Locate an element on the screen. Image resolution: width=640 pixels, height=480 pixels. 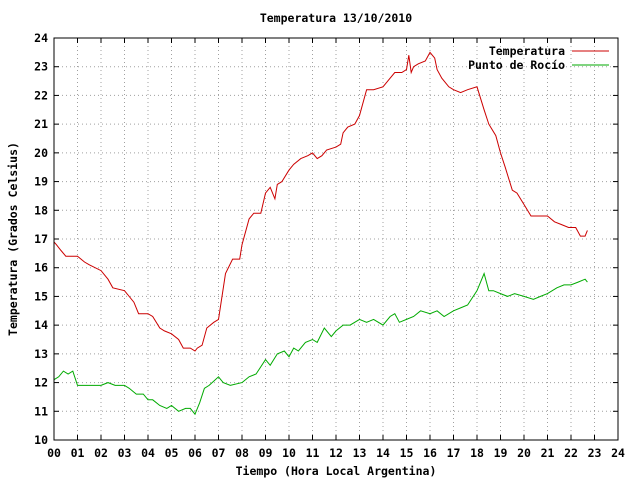
x-tick-label: 06 is located at coordinates (195, 453).